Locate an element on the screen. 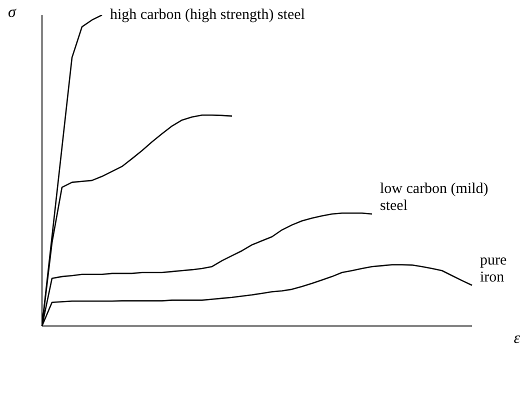 This screenshot has height=408, width=530. y-axis-title: σ is located at coordinates (12, 13).